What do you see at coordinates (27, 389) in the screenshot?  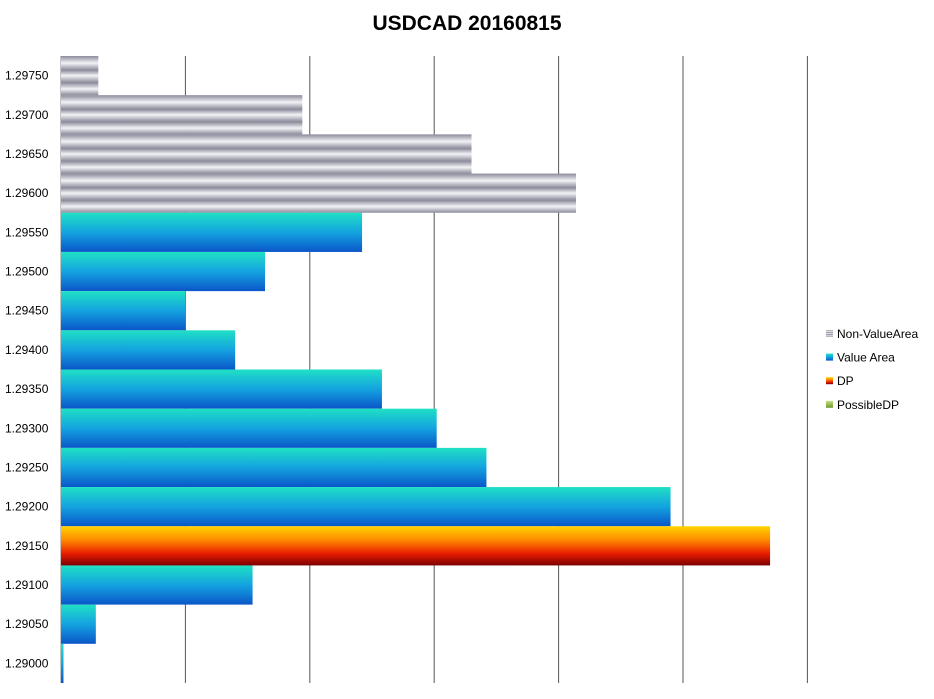 I see `y-tick-label: 1.29350` at bounding box center [27, 389].